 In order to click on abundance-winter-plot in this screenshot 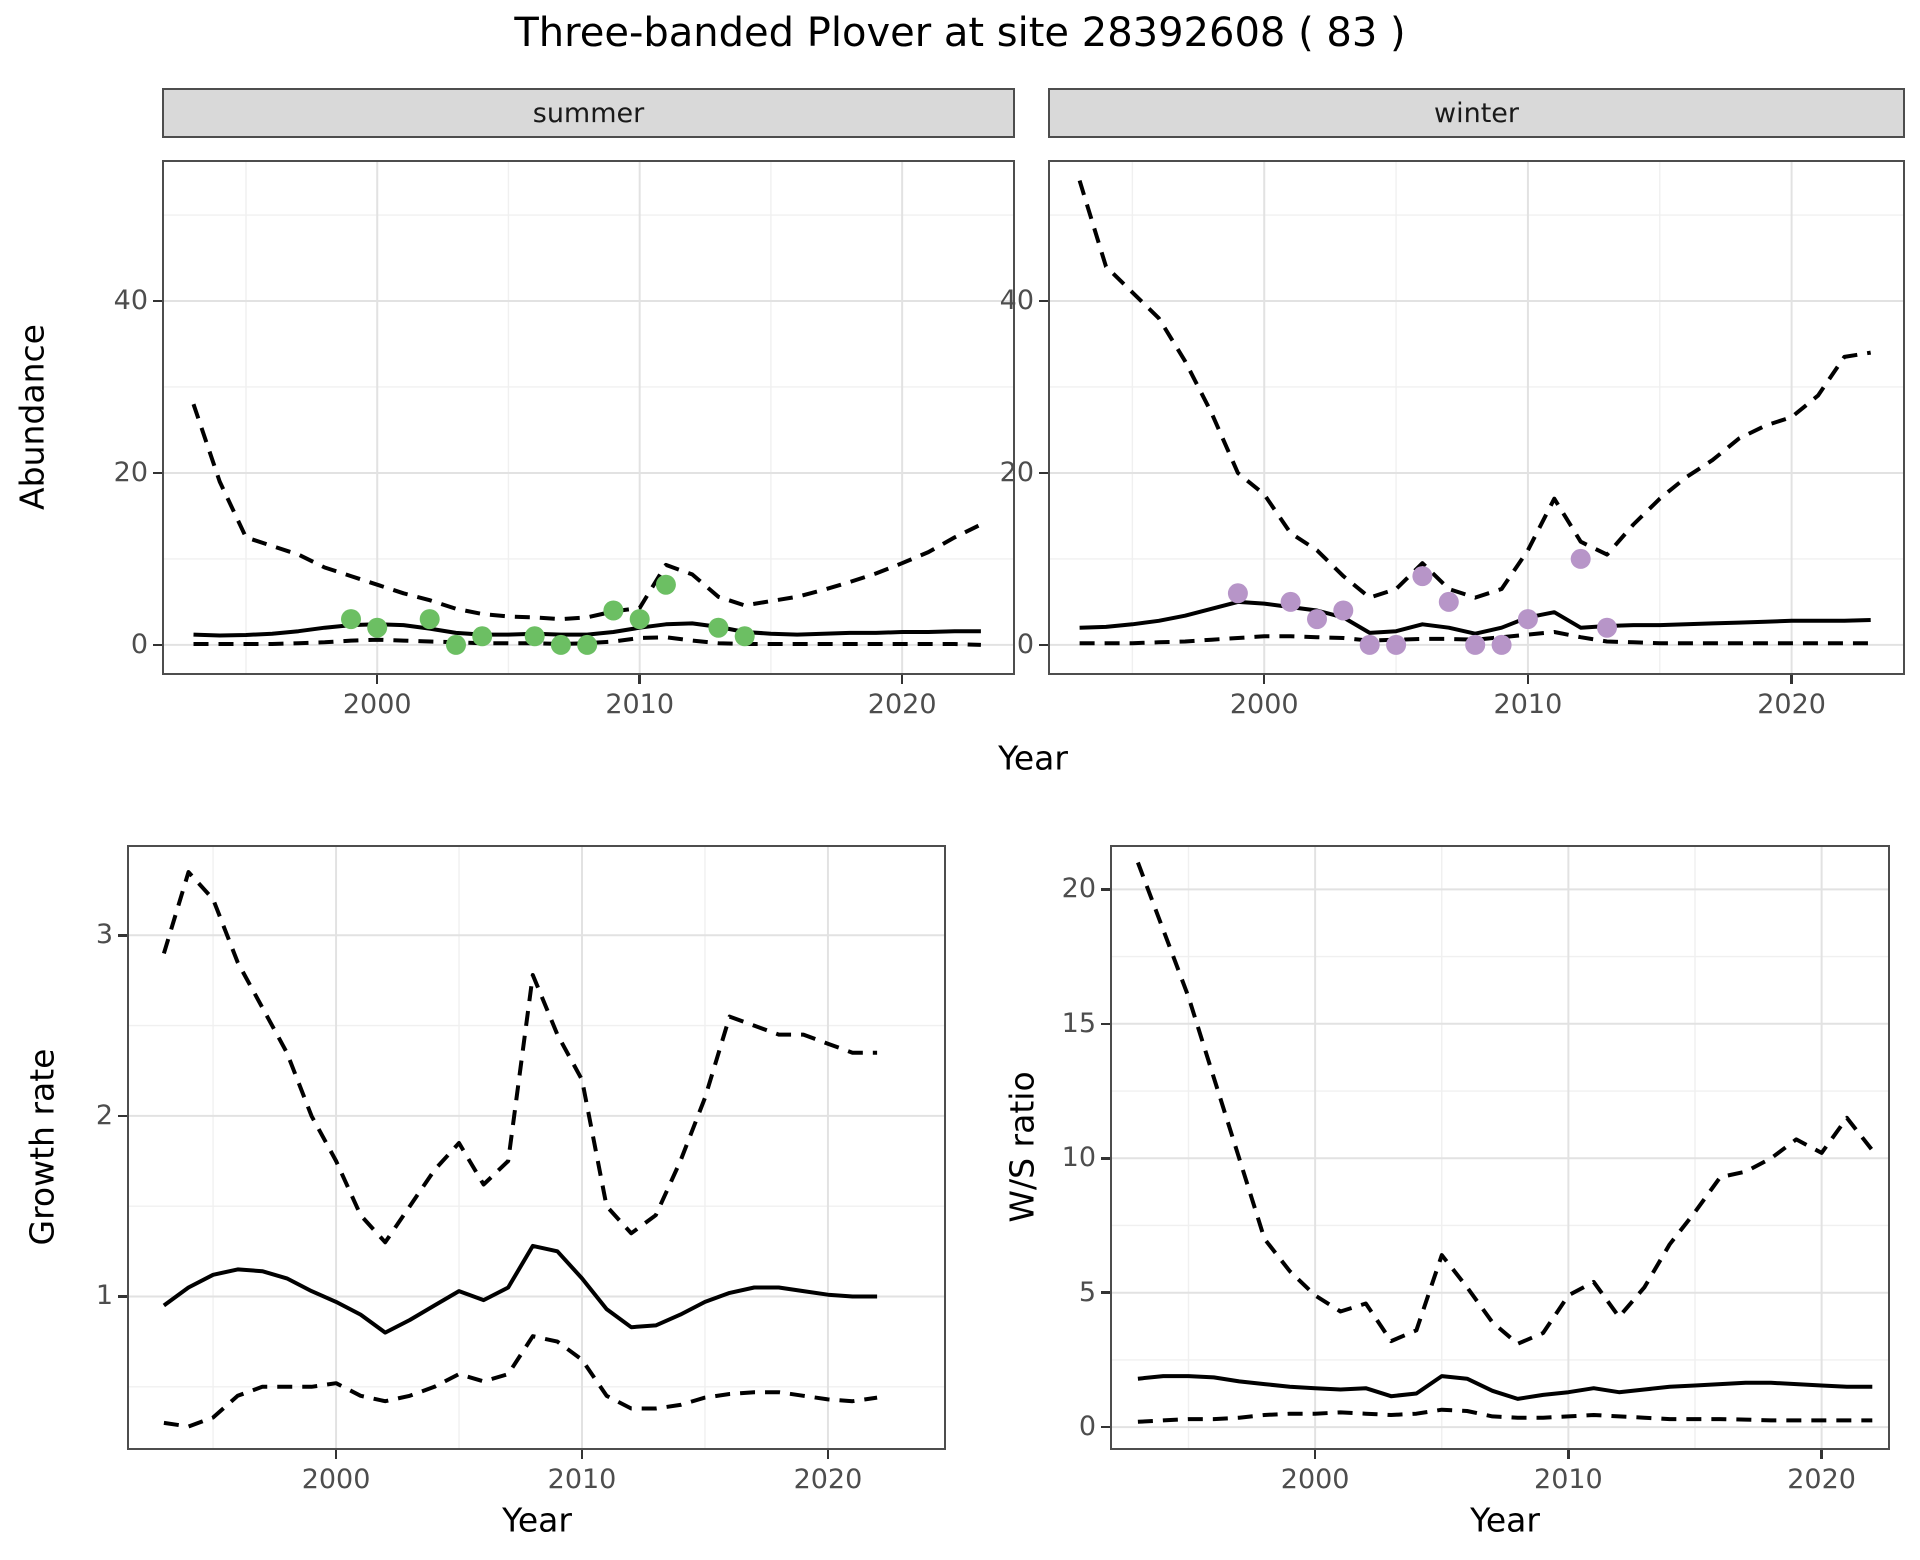, I will do `click(1476, 417)`.